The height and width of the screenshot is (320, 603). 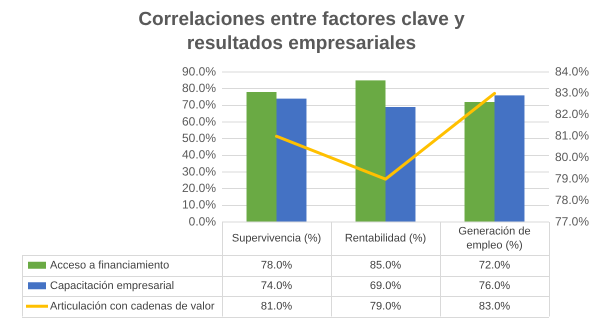 What do you see at coordinates (572, 178) in the screenshot?
I see `y2-tick-label: 79.0%` at bounding box center [572, 178].